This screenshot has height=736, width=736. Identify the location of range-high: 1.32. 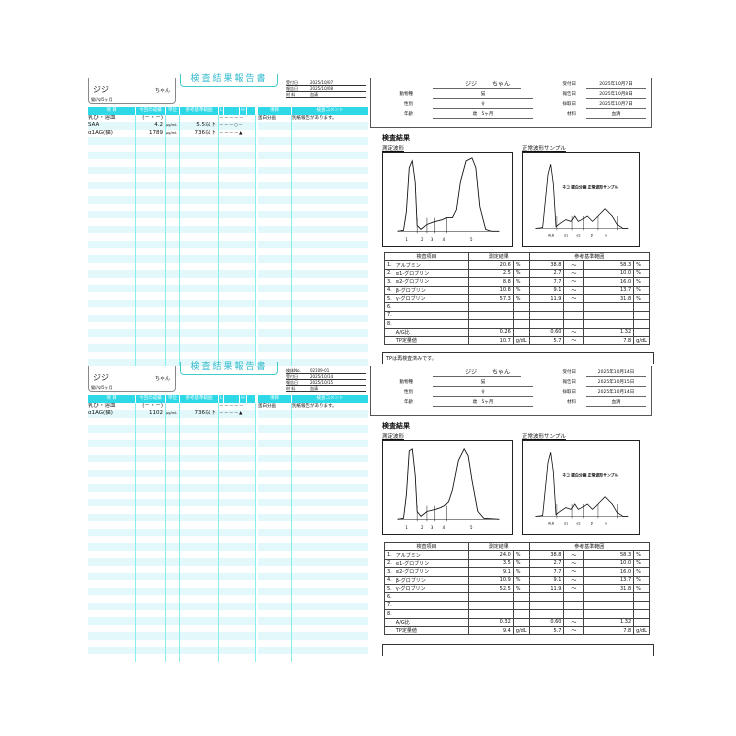
(609, 622).